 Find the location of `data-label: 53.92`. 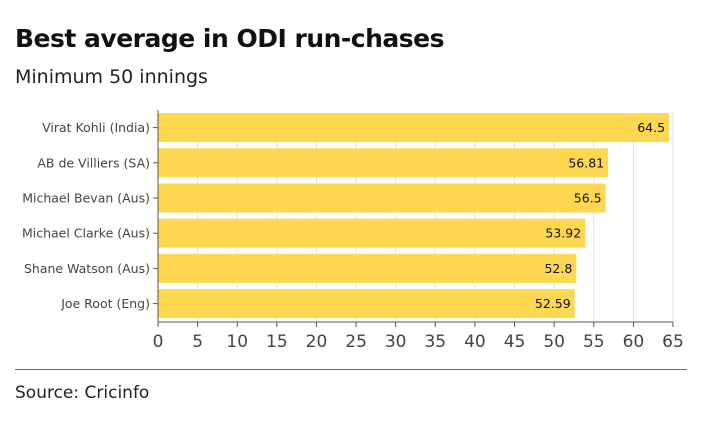

data-label: 53.92 is located at coordinates (563, 233).